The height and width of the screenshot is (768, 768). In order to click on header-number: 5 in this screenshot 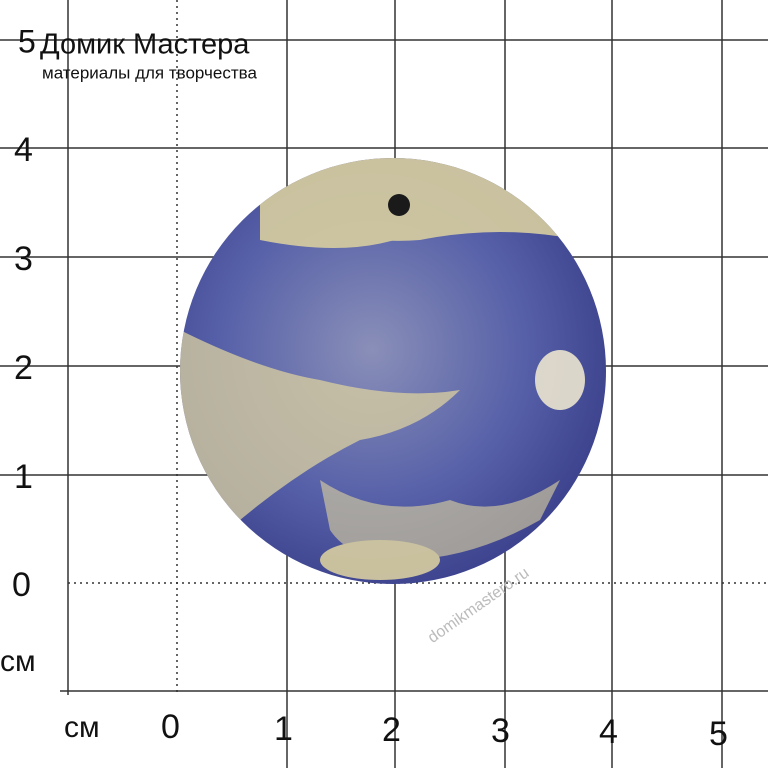, I will do `click(27, 41)`.